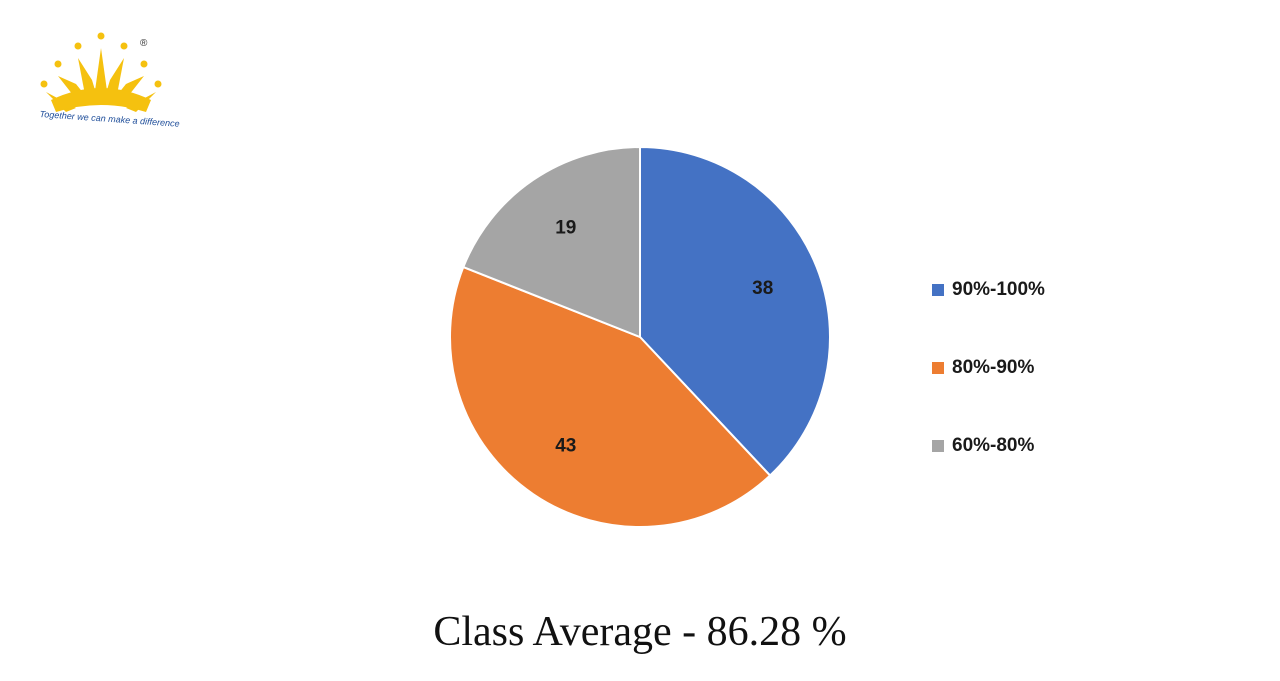 The width and height of the screenshot is (1280, 681). I want to click on pie-data-label: 38, so click(762, 288).